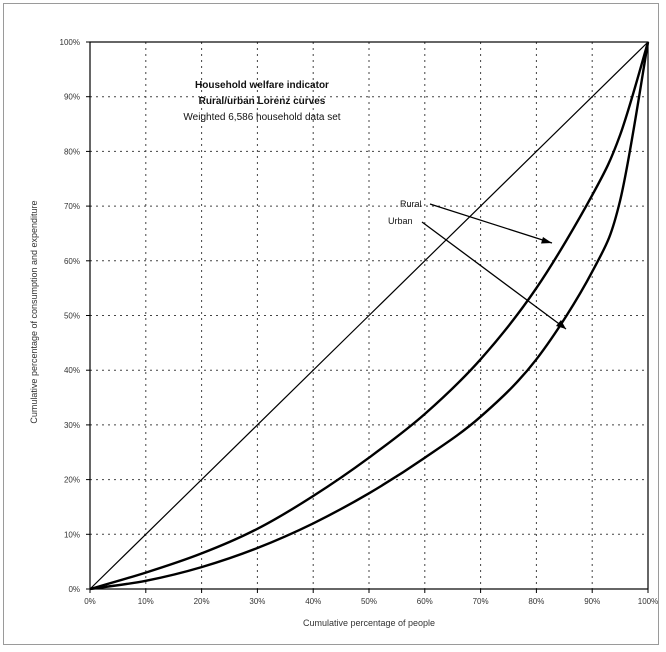  Describe the element at coordinates (72, 261) in the screenshot. I see `y-tick-label: 60%` at that location.